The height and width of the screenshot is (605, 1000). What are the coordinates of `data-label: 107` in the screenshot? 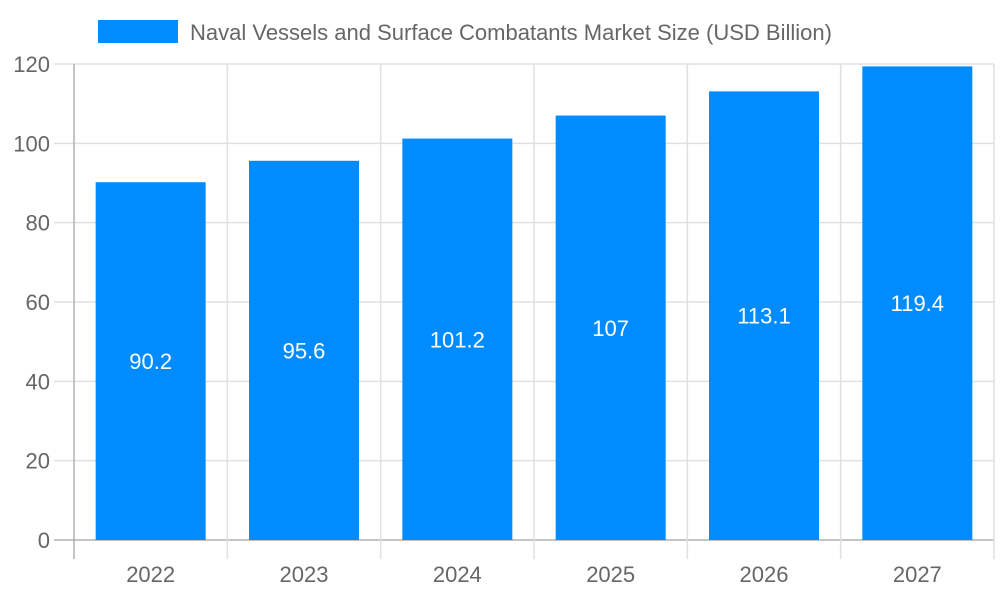 It's located at (610, 328).